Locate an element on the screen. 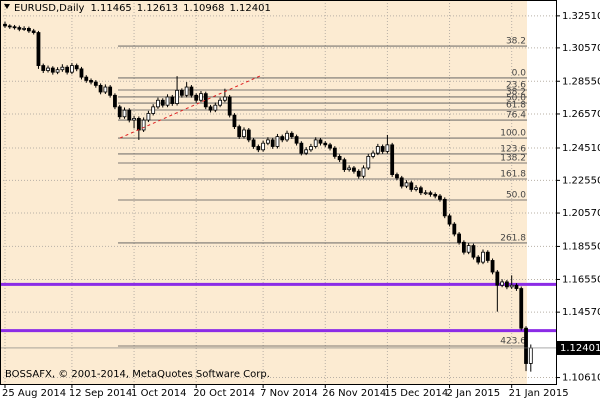  y-tick-label: 1.28550 is located at coordinates (581, 81).